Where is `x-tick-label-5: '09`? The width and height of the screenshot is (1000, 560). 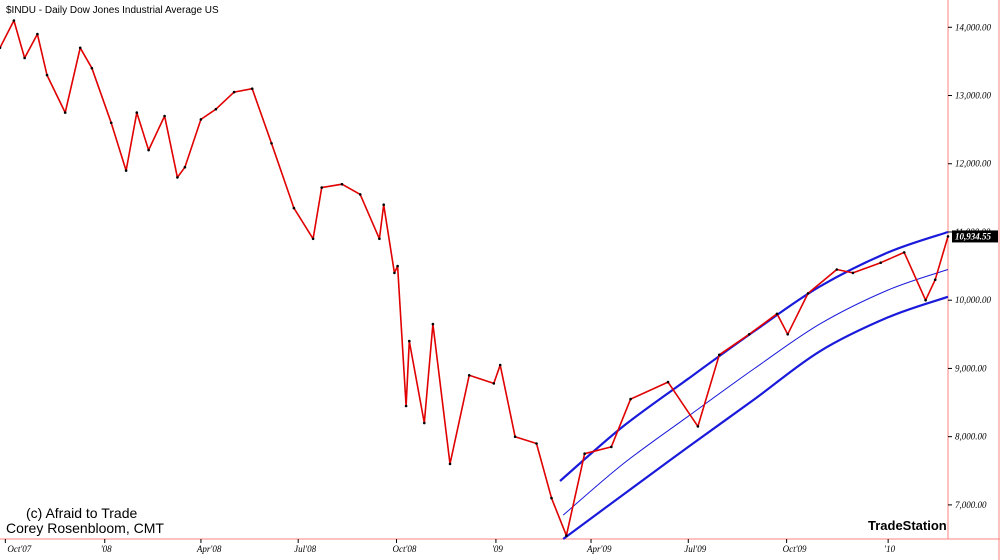 x-tick-label-5: '09 is located at coordinates (497, 549).